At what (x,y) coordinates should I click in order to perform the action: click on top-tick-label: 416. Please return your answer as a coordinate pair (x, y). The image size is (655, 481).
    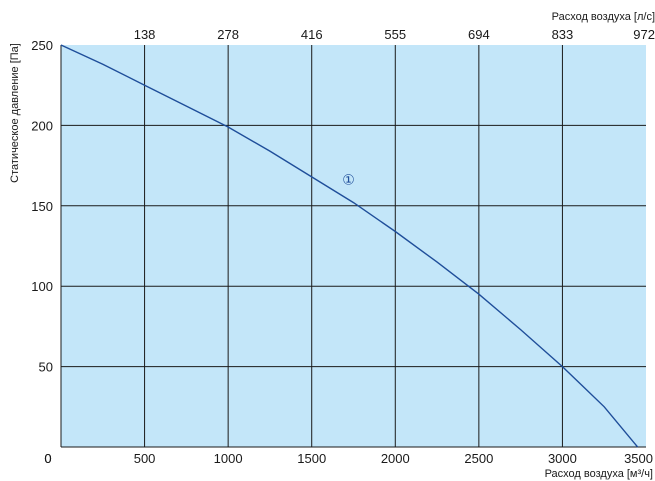
    Looking at the image, I should click on (312, 34).